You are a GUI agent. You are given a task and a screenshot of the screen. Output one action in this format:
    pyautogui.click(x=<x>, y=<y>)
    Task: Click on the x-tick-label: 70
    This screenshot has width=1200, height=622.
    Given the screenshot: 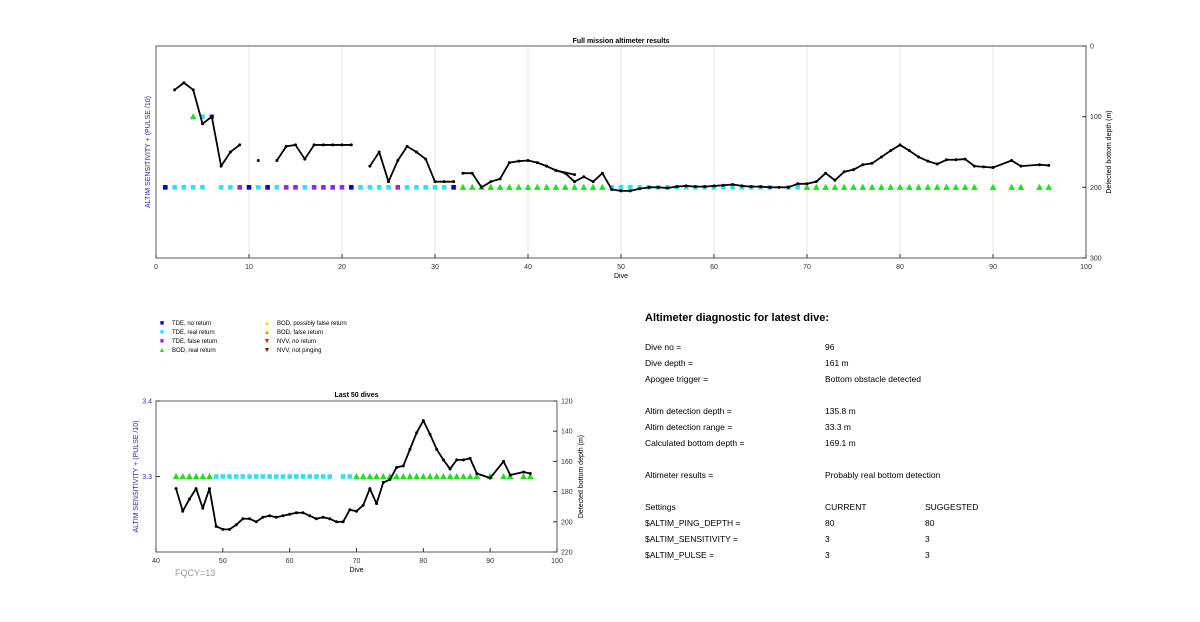 What is the action you would take?
    pyautogui.click(x=357, y=561)
    